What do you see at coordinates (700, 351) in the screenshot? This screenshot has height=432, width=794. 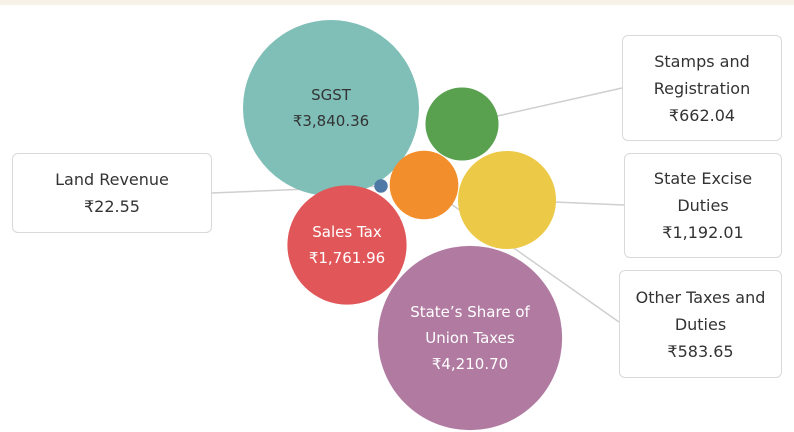 I see `value-label: ₹583.65` at bounding box center [700, 351].